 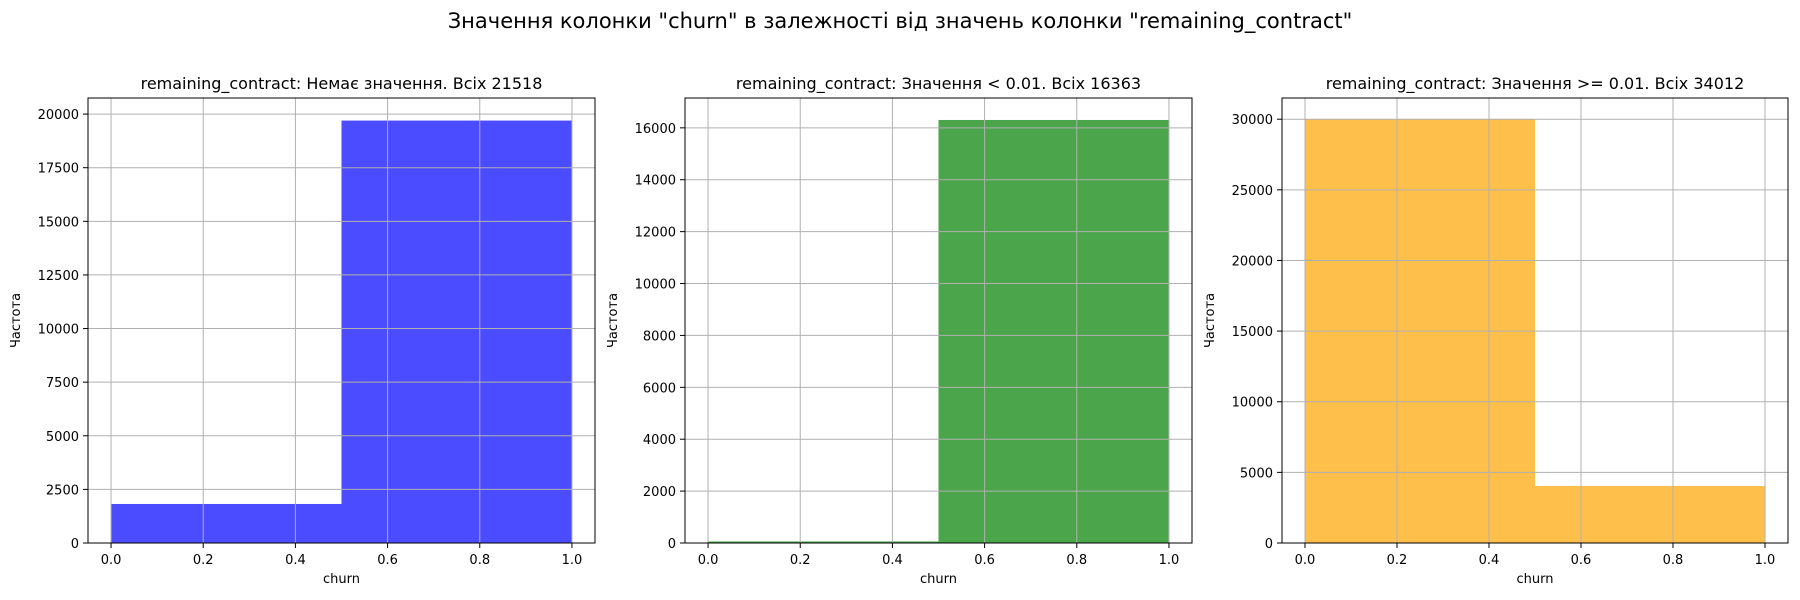 I want to click on y-tick-label: 8000, so click(x=659, y=336).